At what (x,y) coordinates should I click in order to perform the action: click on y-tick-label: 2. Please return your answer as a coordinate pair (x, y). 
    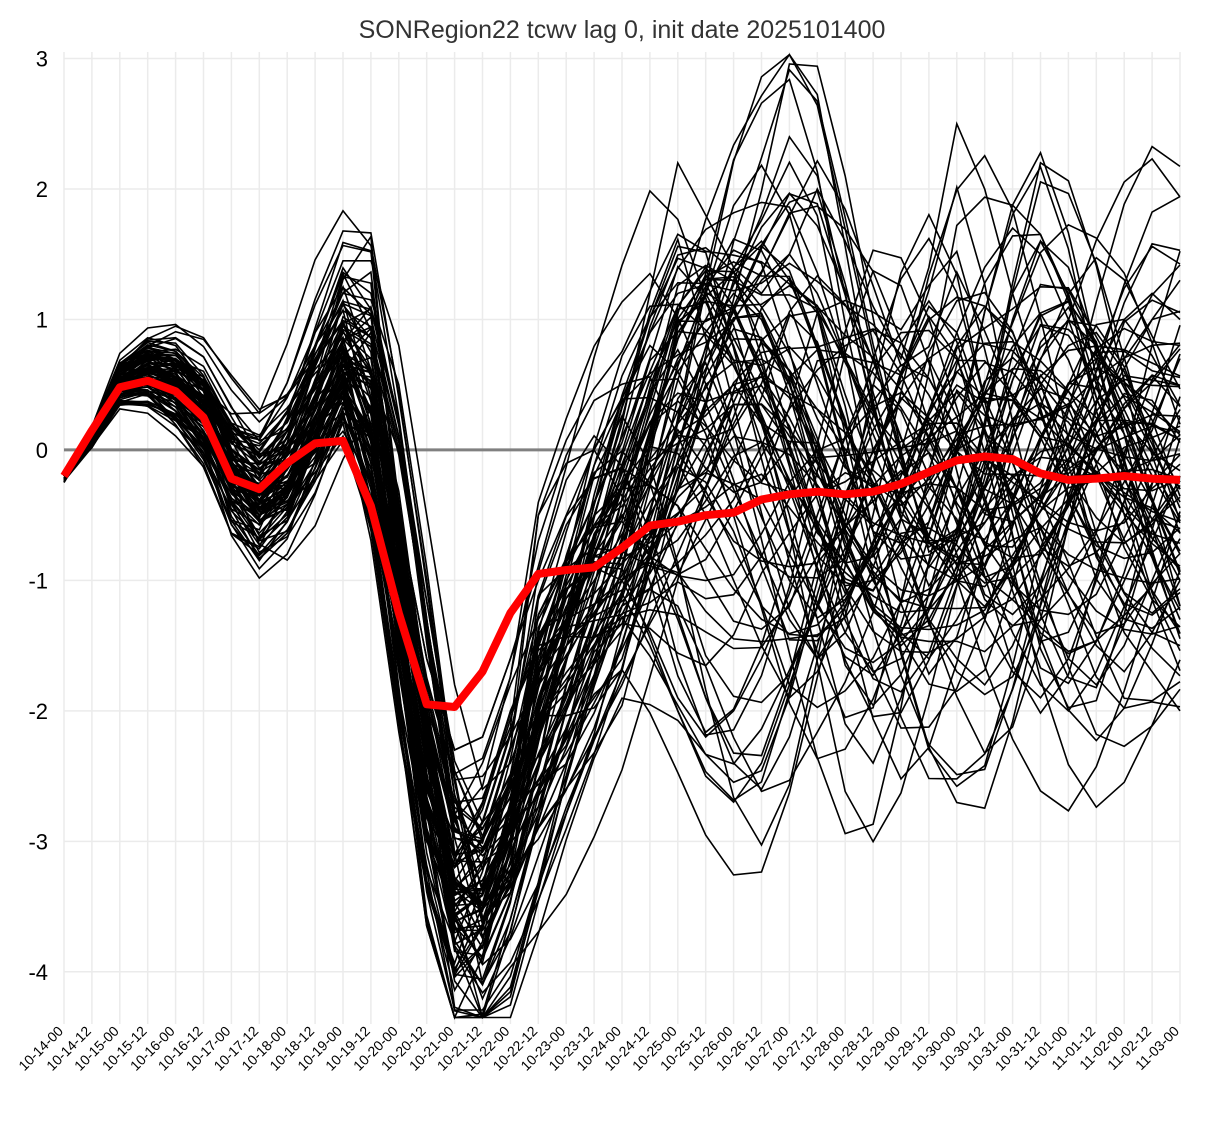
    Looking at the image, I should click on (42, 189).